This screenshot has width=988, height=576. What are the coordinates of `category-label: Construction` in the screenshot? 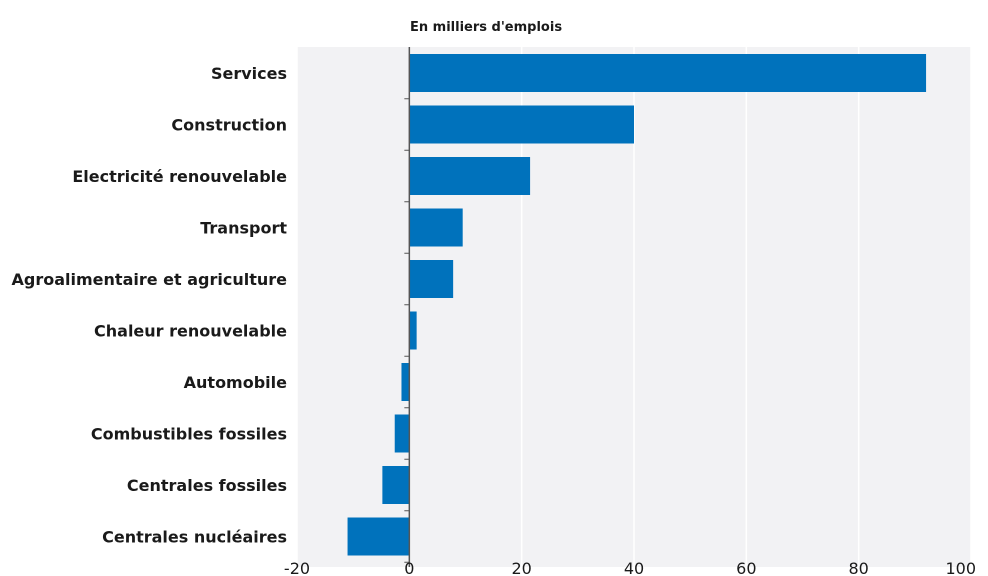 It's located at (229, 125).